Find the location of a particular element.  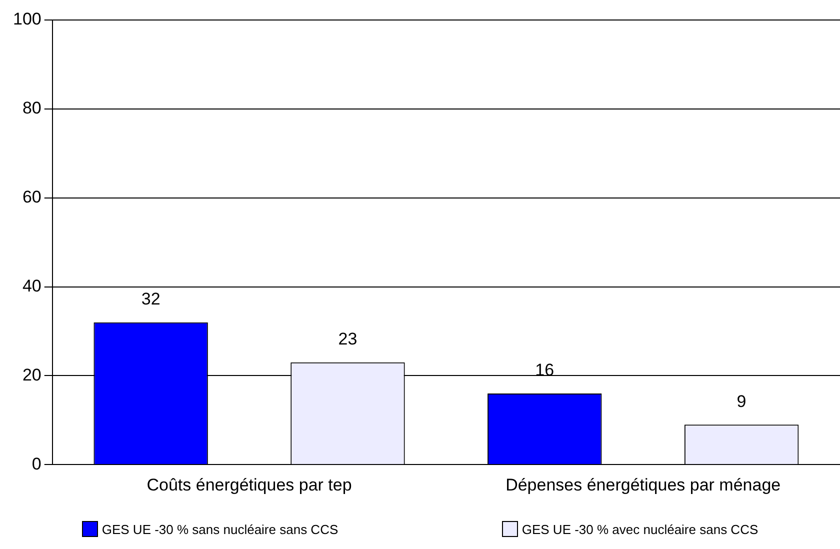

y-tick-label: 0 is located at coordinates (37, 464).